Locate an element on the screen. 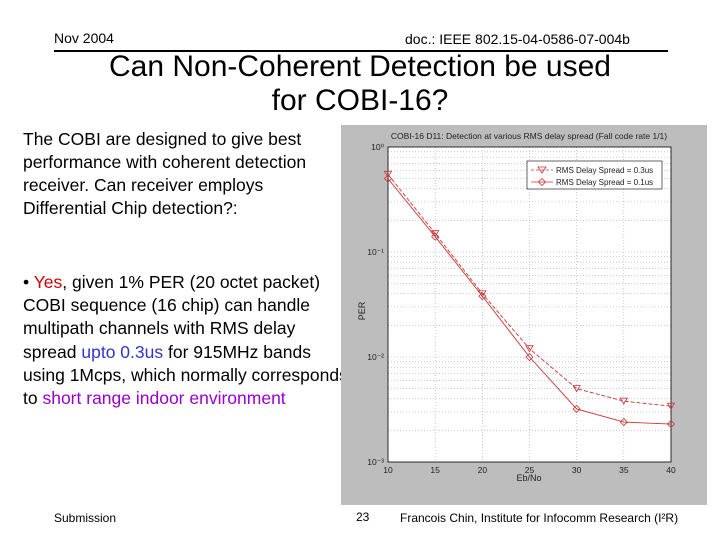  slide-title-line-1: Can Non-Coherent Detection be used is located at coordinates (360, 66).